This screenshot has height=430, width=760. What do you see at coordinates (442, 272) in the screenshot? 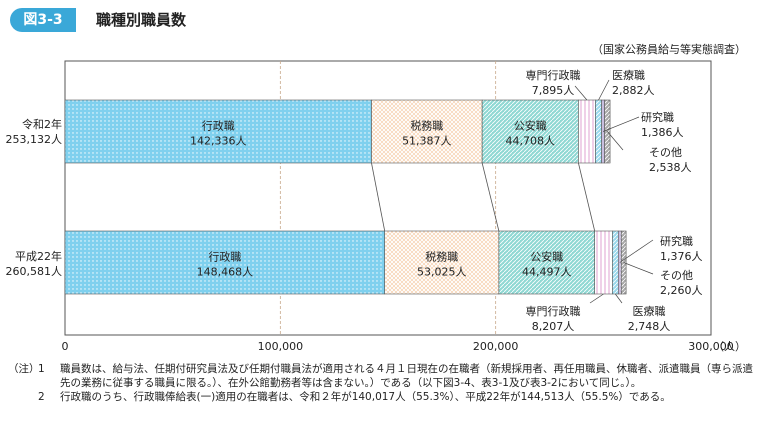
I see `segment-label-value: 53,025人` at bounding box center [442, 272].